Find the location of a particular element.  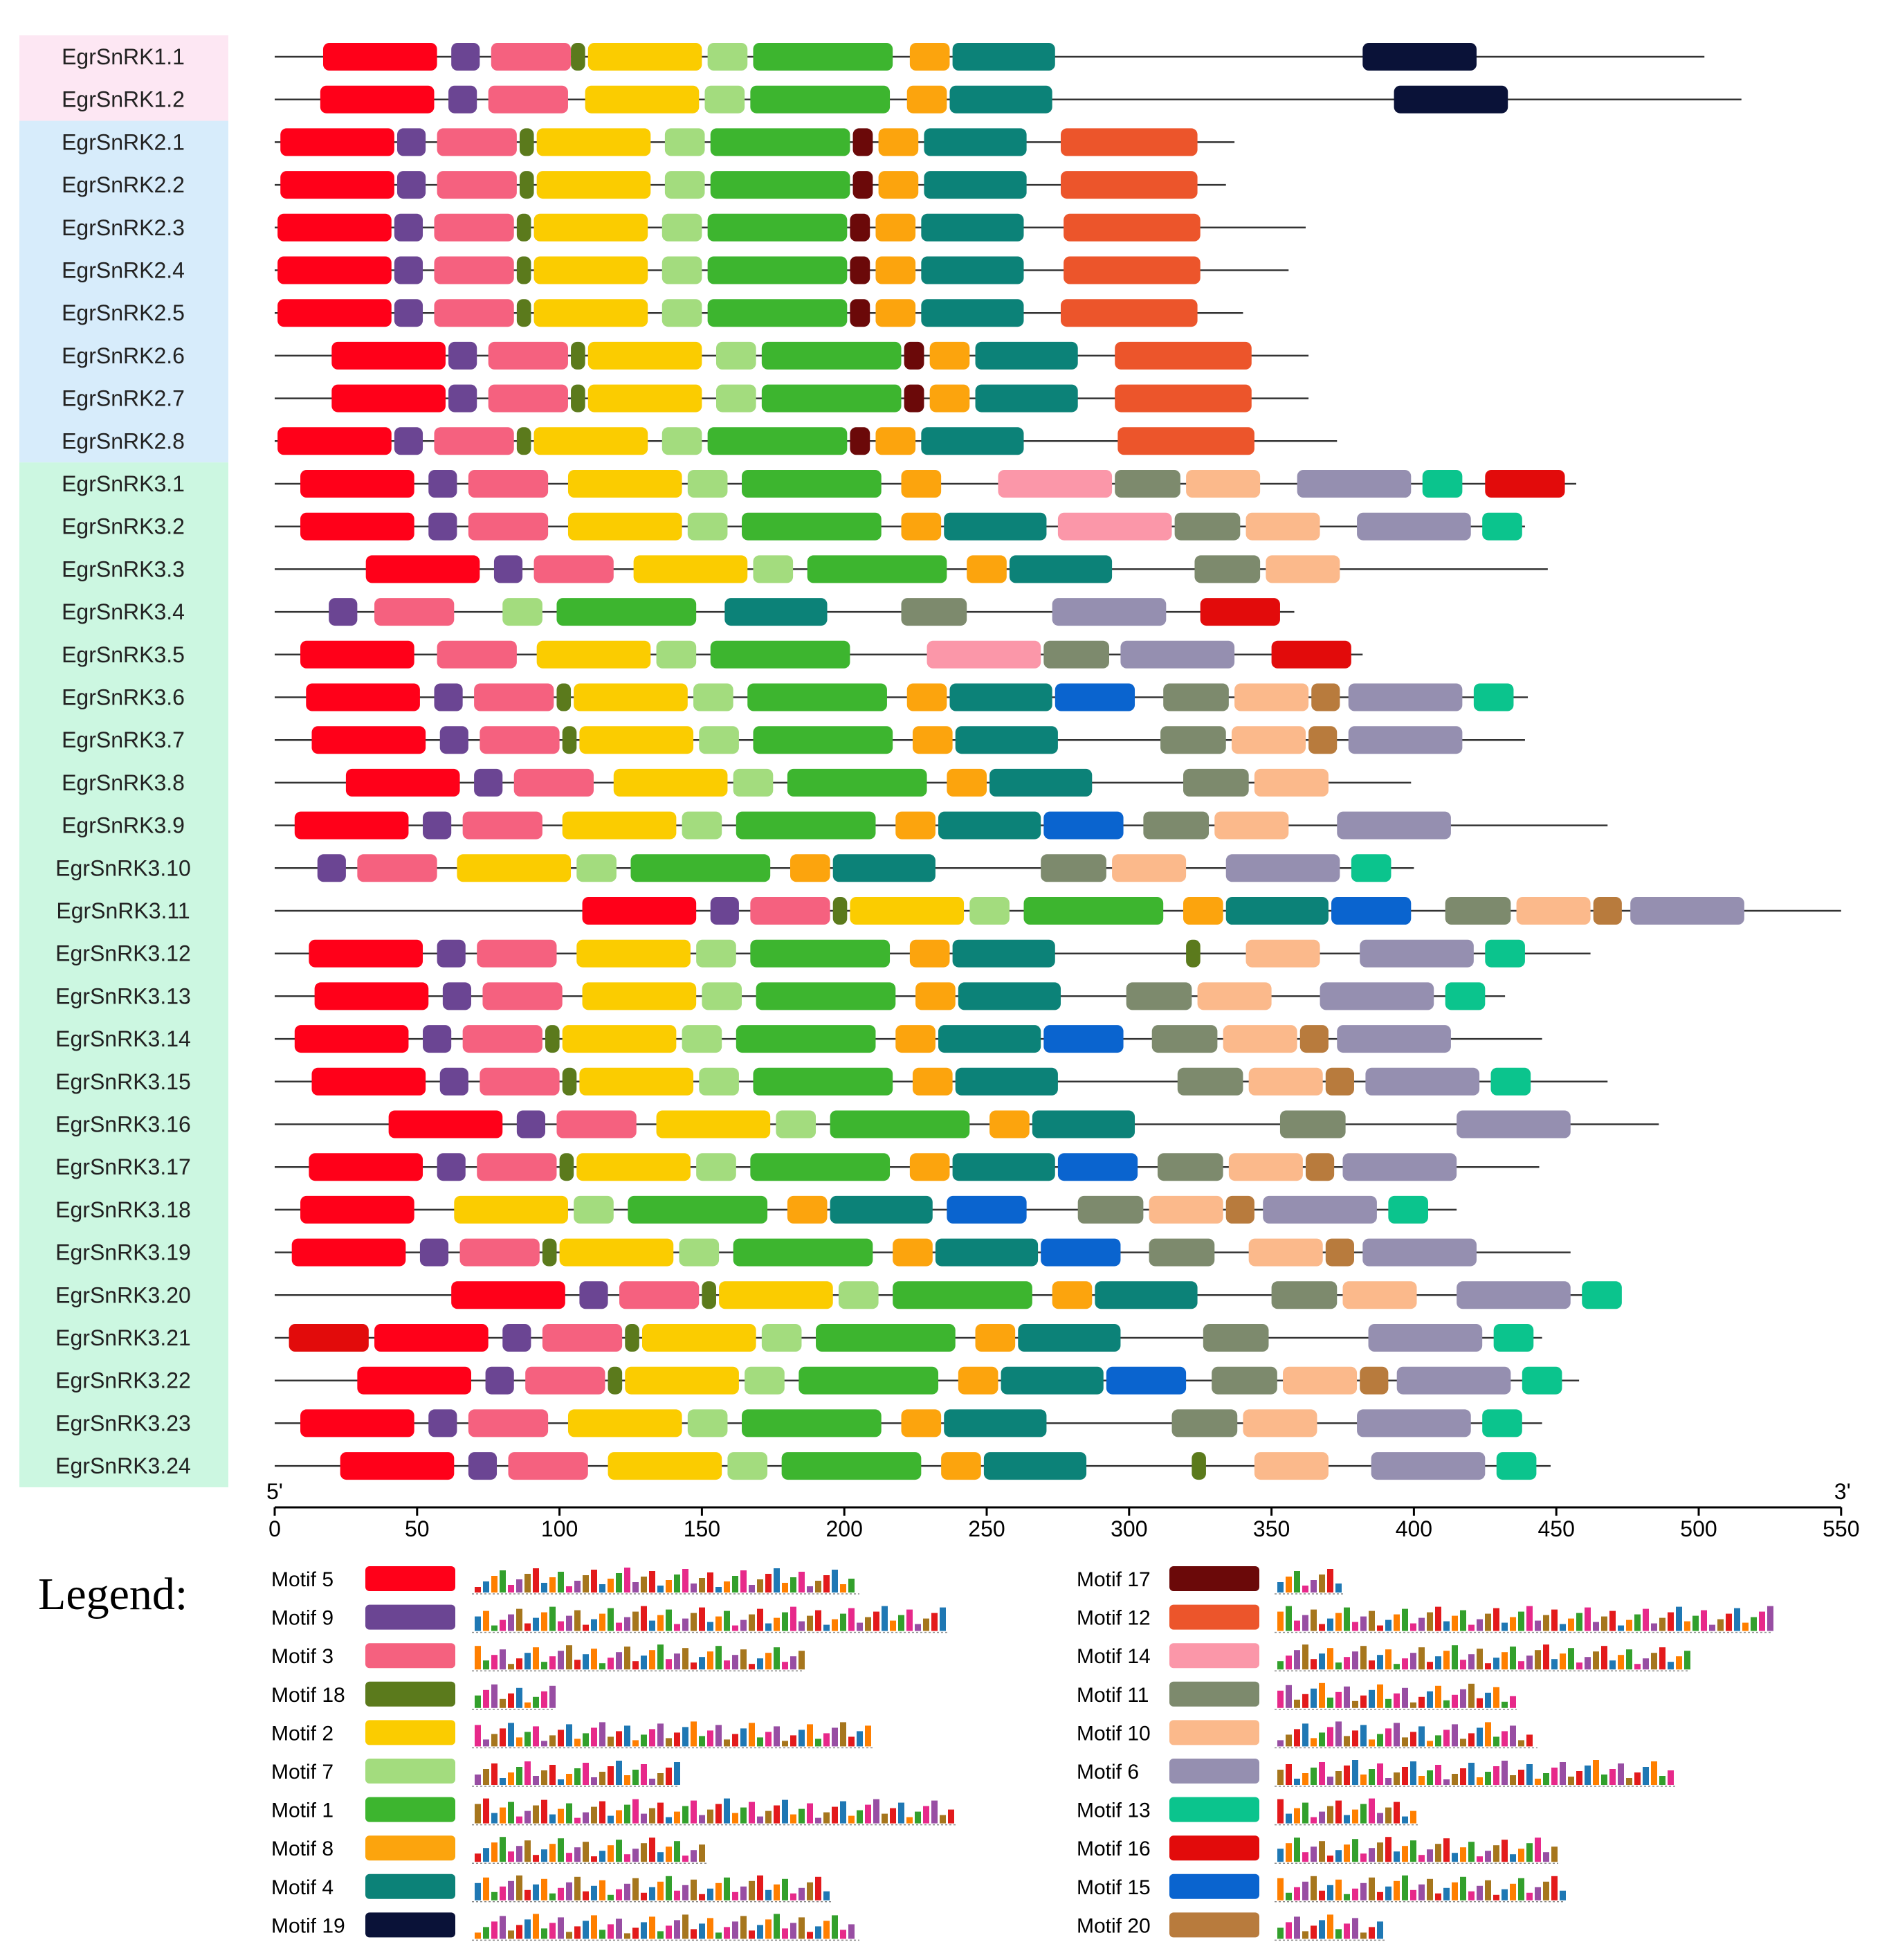

gene-label-egrsnrk2-1: EgrSnRK2.1 is located at coordinates (123, 141).